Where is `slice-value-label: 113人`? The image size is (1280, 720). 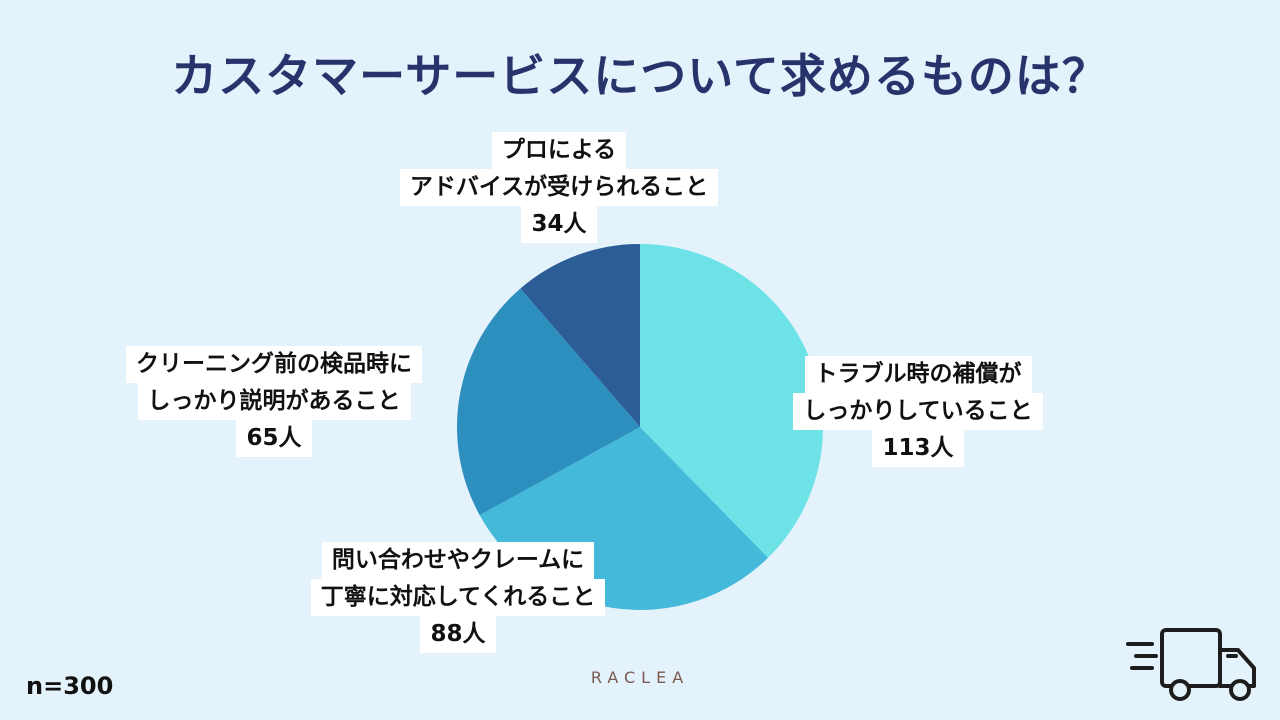 slice-value-label: 113人 is located at coordinates (918, 448).